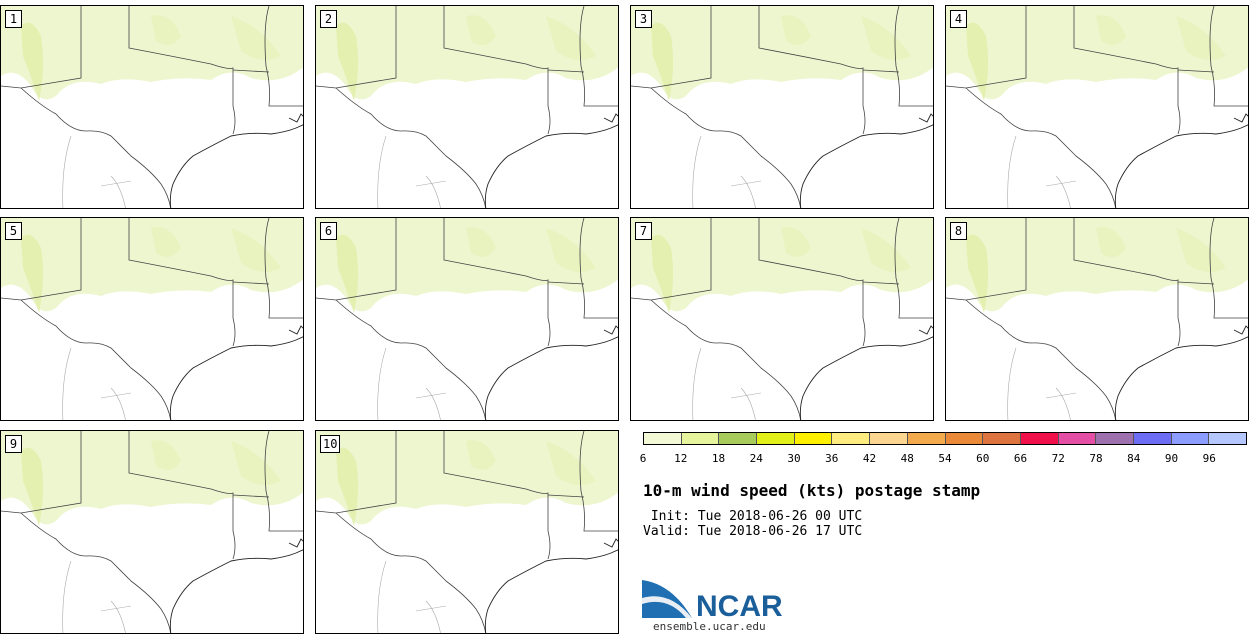 The height and width of the screenshot is (635, 1260). I want to click on stamp-number: 7, so click(643, 231).